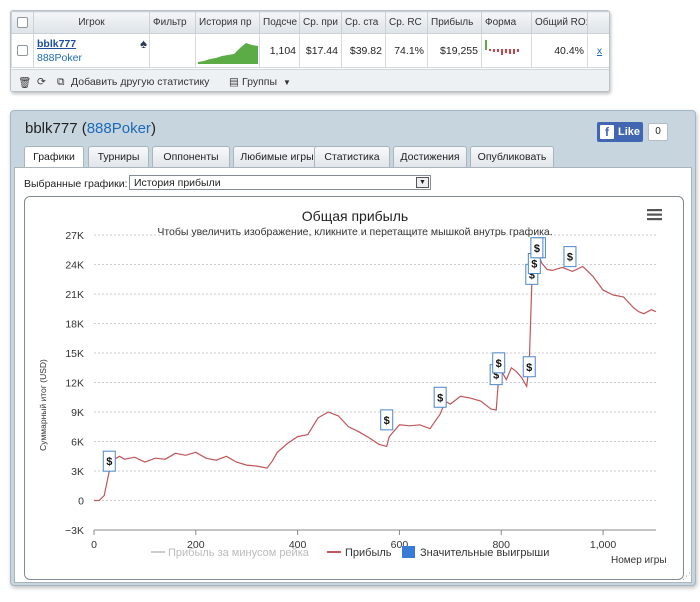  I want to click on resize-handle-icon: ⋰, so click(686, 576).